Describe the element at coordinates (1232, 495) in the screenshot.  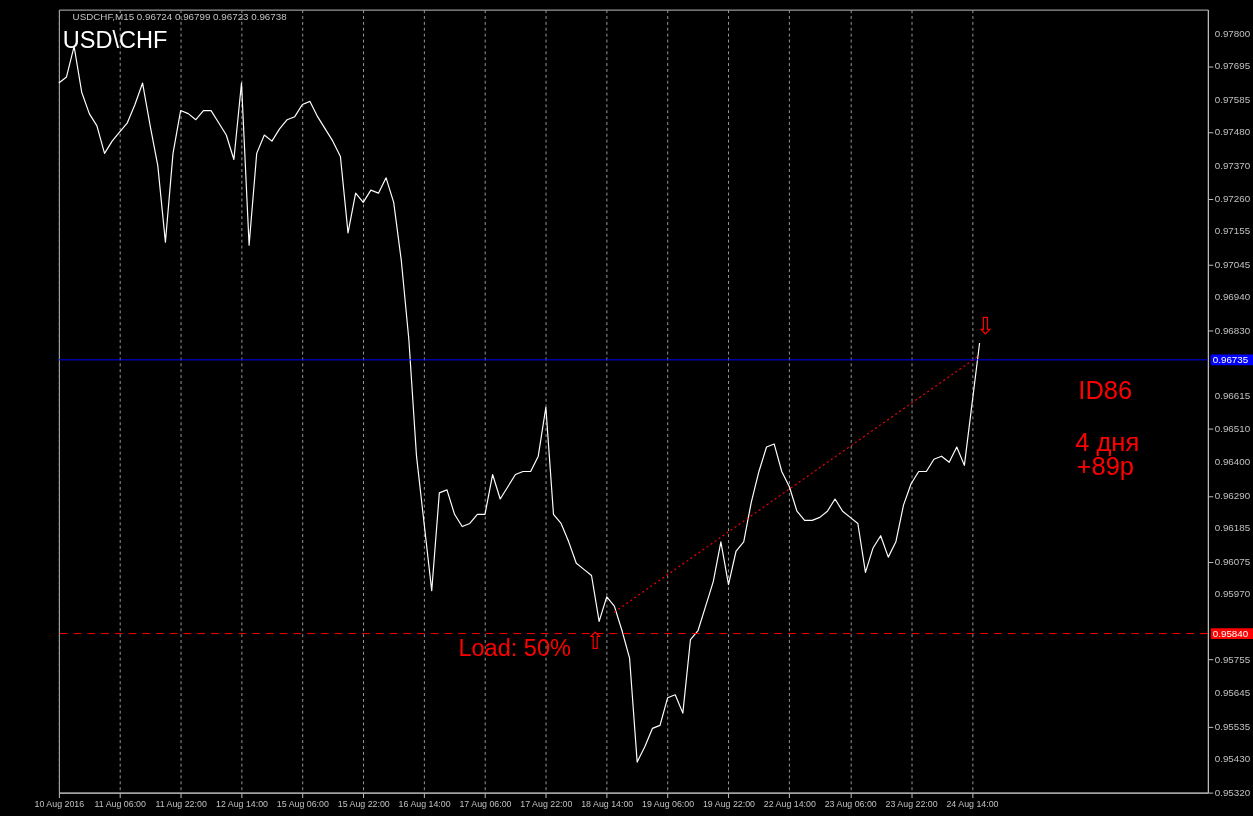
I see `y-tick-label: 0.96290` at that location.